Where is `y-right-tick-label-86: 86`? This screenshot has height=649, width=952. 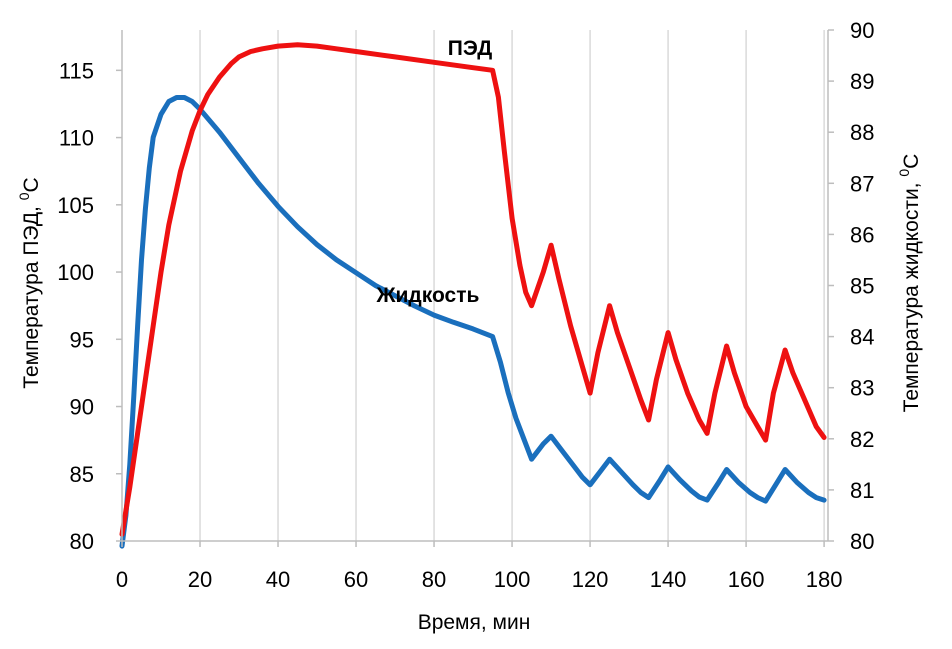
y-right-tick-label-86: 86 is located at coordinates (862, 234).